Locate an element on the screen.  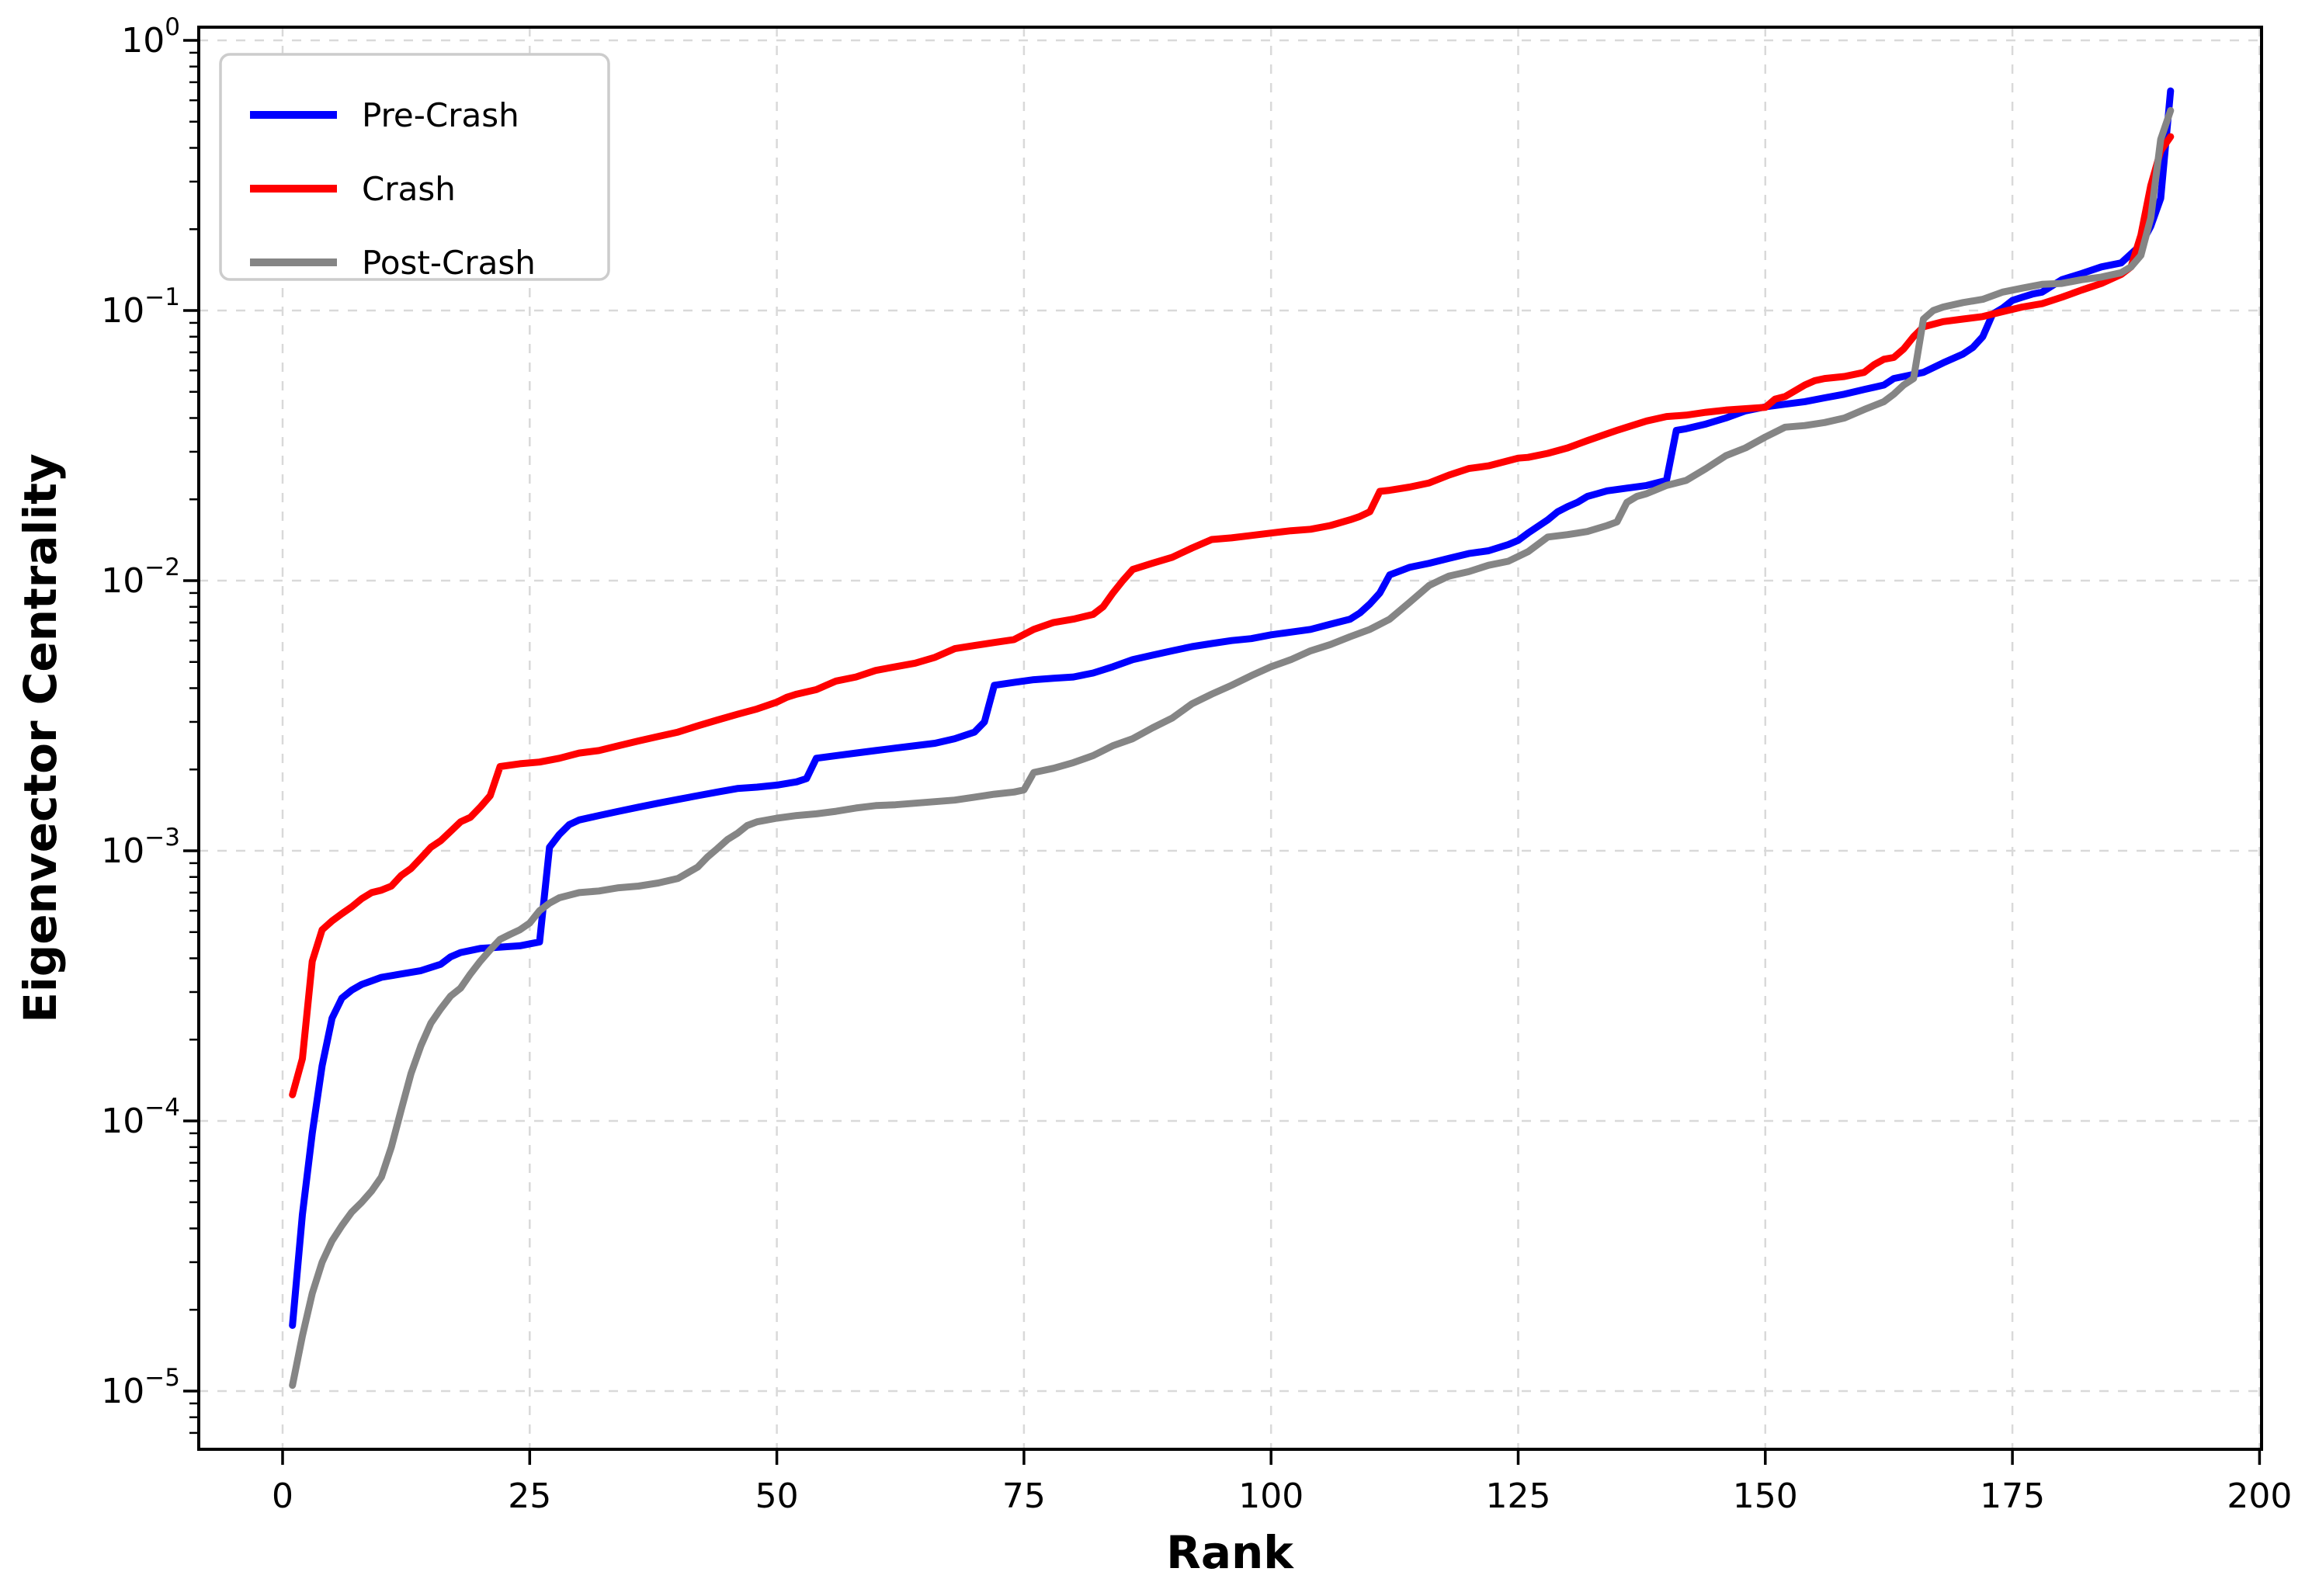
x-tick-label: 175 is located at coordinates (2012, 1496).